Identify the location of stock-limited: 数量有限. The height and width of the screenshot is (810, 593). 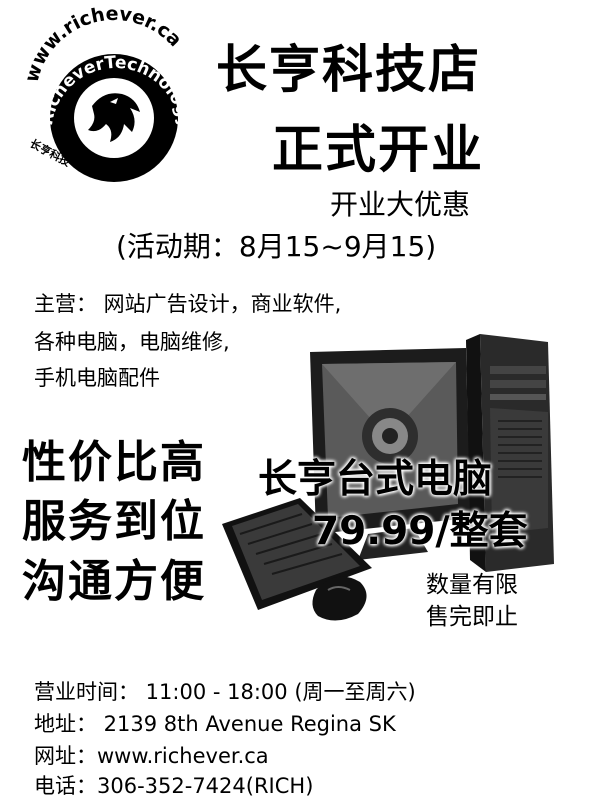
(472, 585).